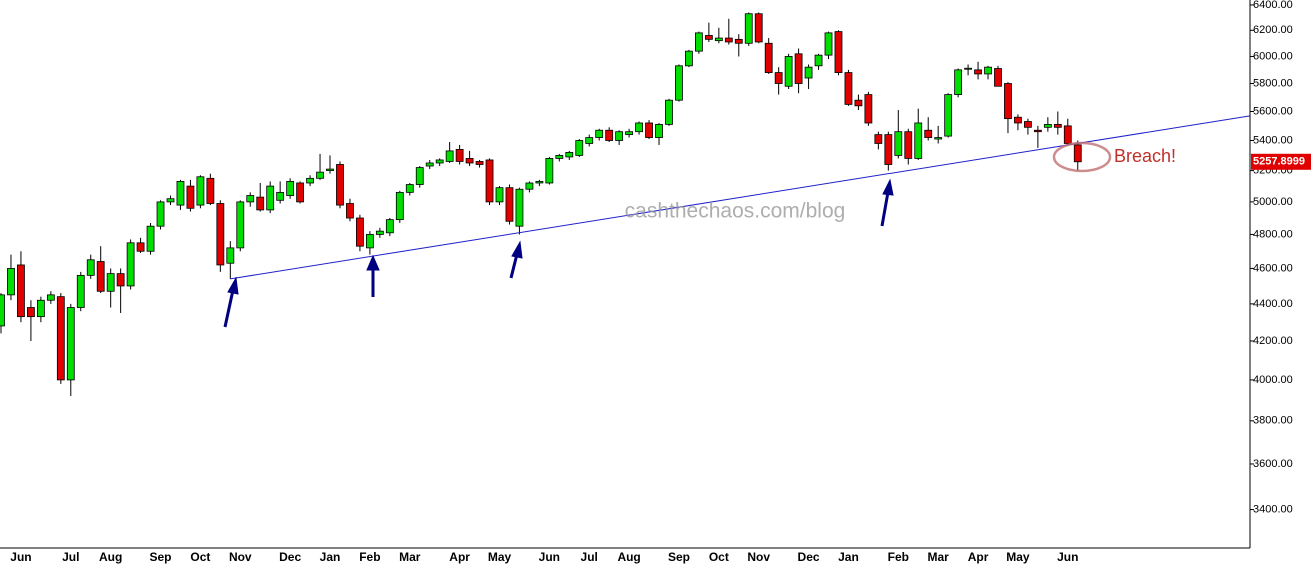  Describe the element at coordinates (558, 253) in the screenshot. I see `arrows` at that location.